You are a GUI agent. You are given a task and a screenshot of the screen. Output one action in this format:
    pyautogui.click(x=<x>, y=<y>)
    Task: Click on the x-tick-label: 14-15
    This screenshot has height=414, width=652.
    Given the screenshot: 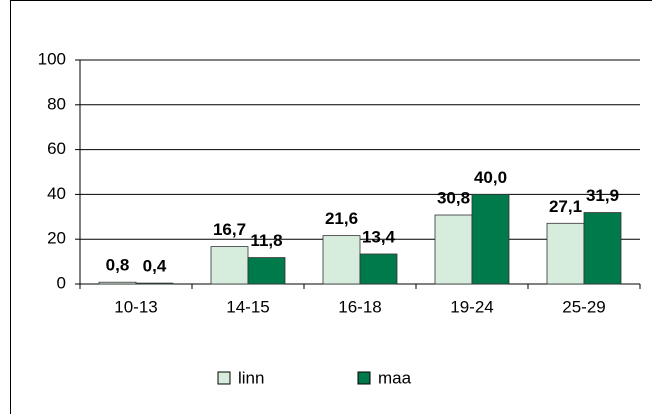 What is the action you would take?
    pyautogui.click(x=247, y=306)
    